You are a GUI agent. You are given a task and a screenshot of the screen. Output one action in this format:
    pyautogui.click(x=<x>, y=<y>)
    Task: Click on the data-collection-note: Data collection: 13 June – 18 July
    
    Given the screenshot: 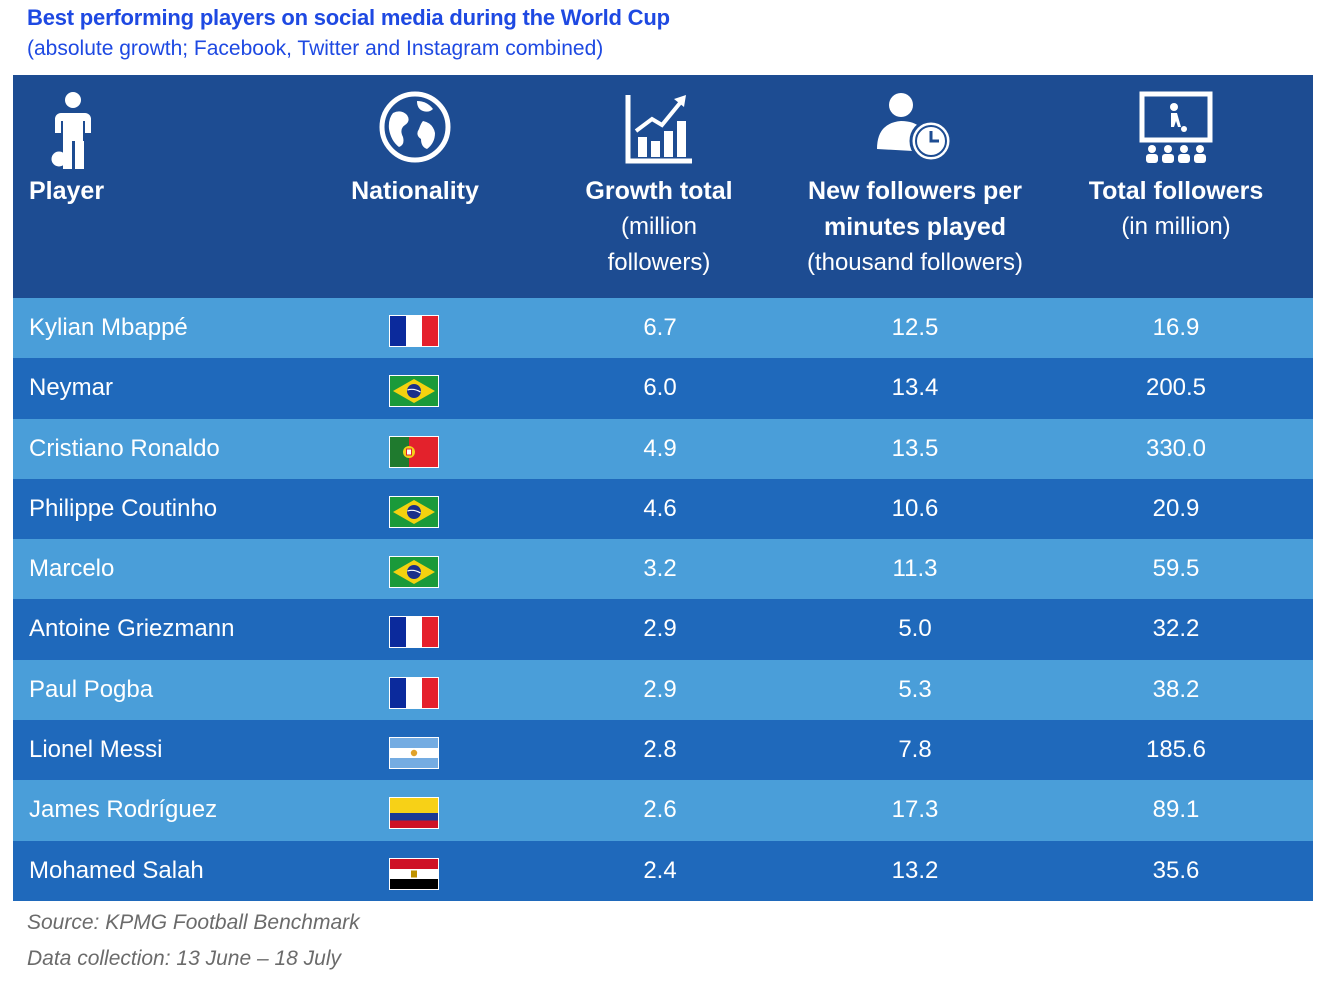 What is the action you would take?
    pyautogui.click(x=184, y=958)
    